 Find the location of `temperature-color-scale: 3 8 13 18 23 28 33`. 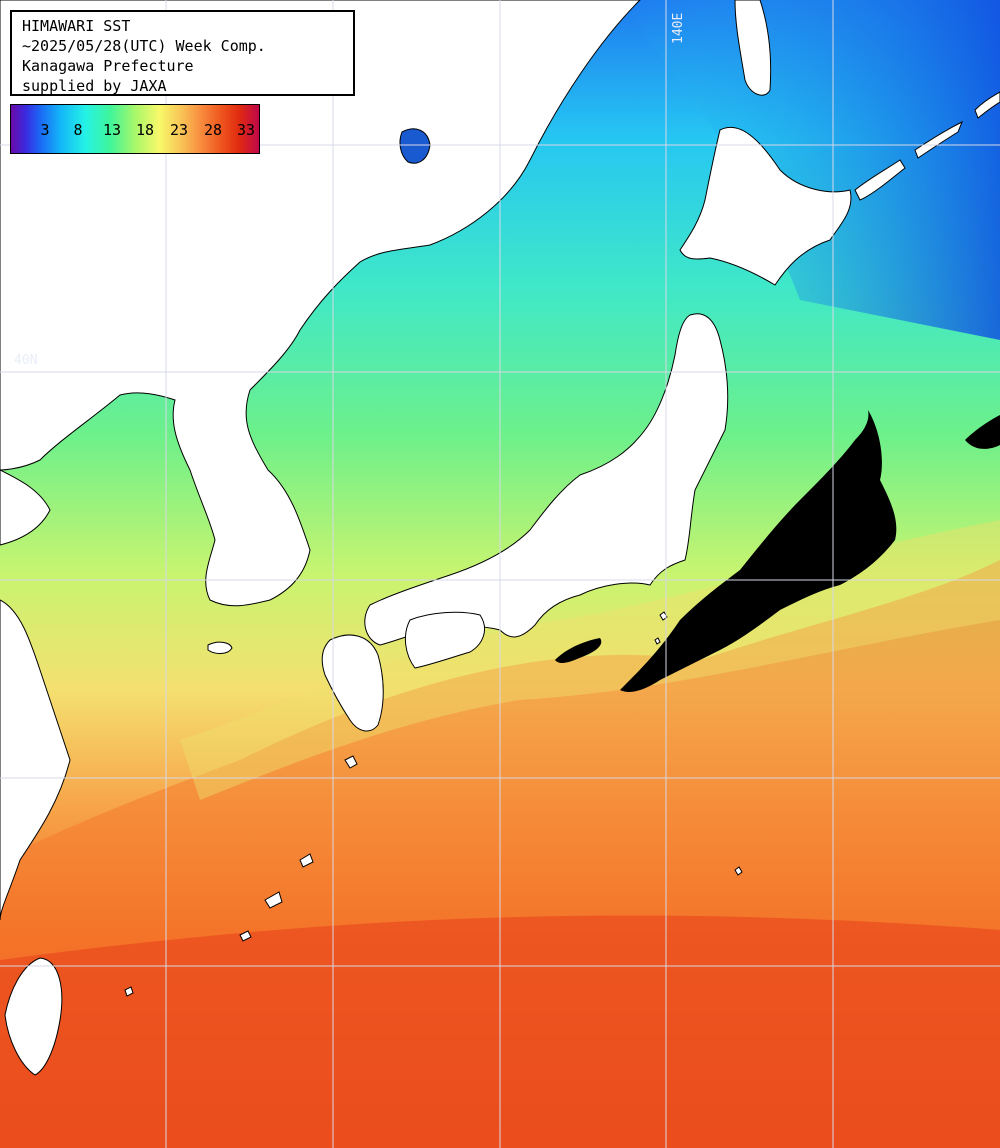

temperature-color-scale: 3 8 13 18 23 28 33 is located at coordinates (135, 129).